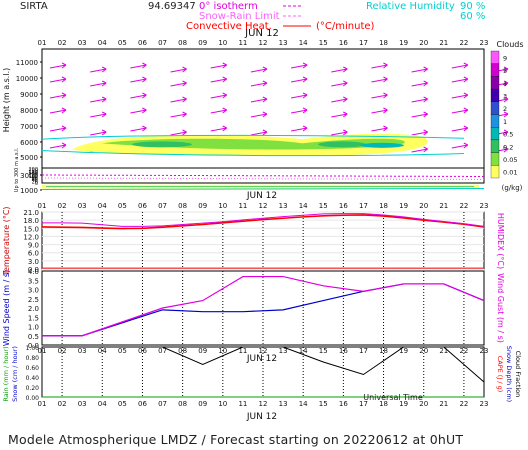 The width and height of the screenshot is (528, 450). I want to click on top-hour-label-15: 15, so click(323, 43).